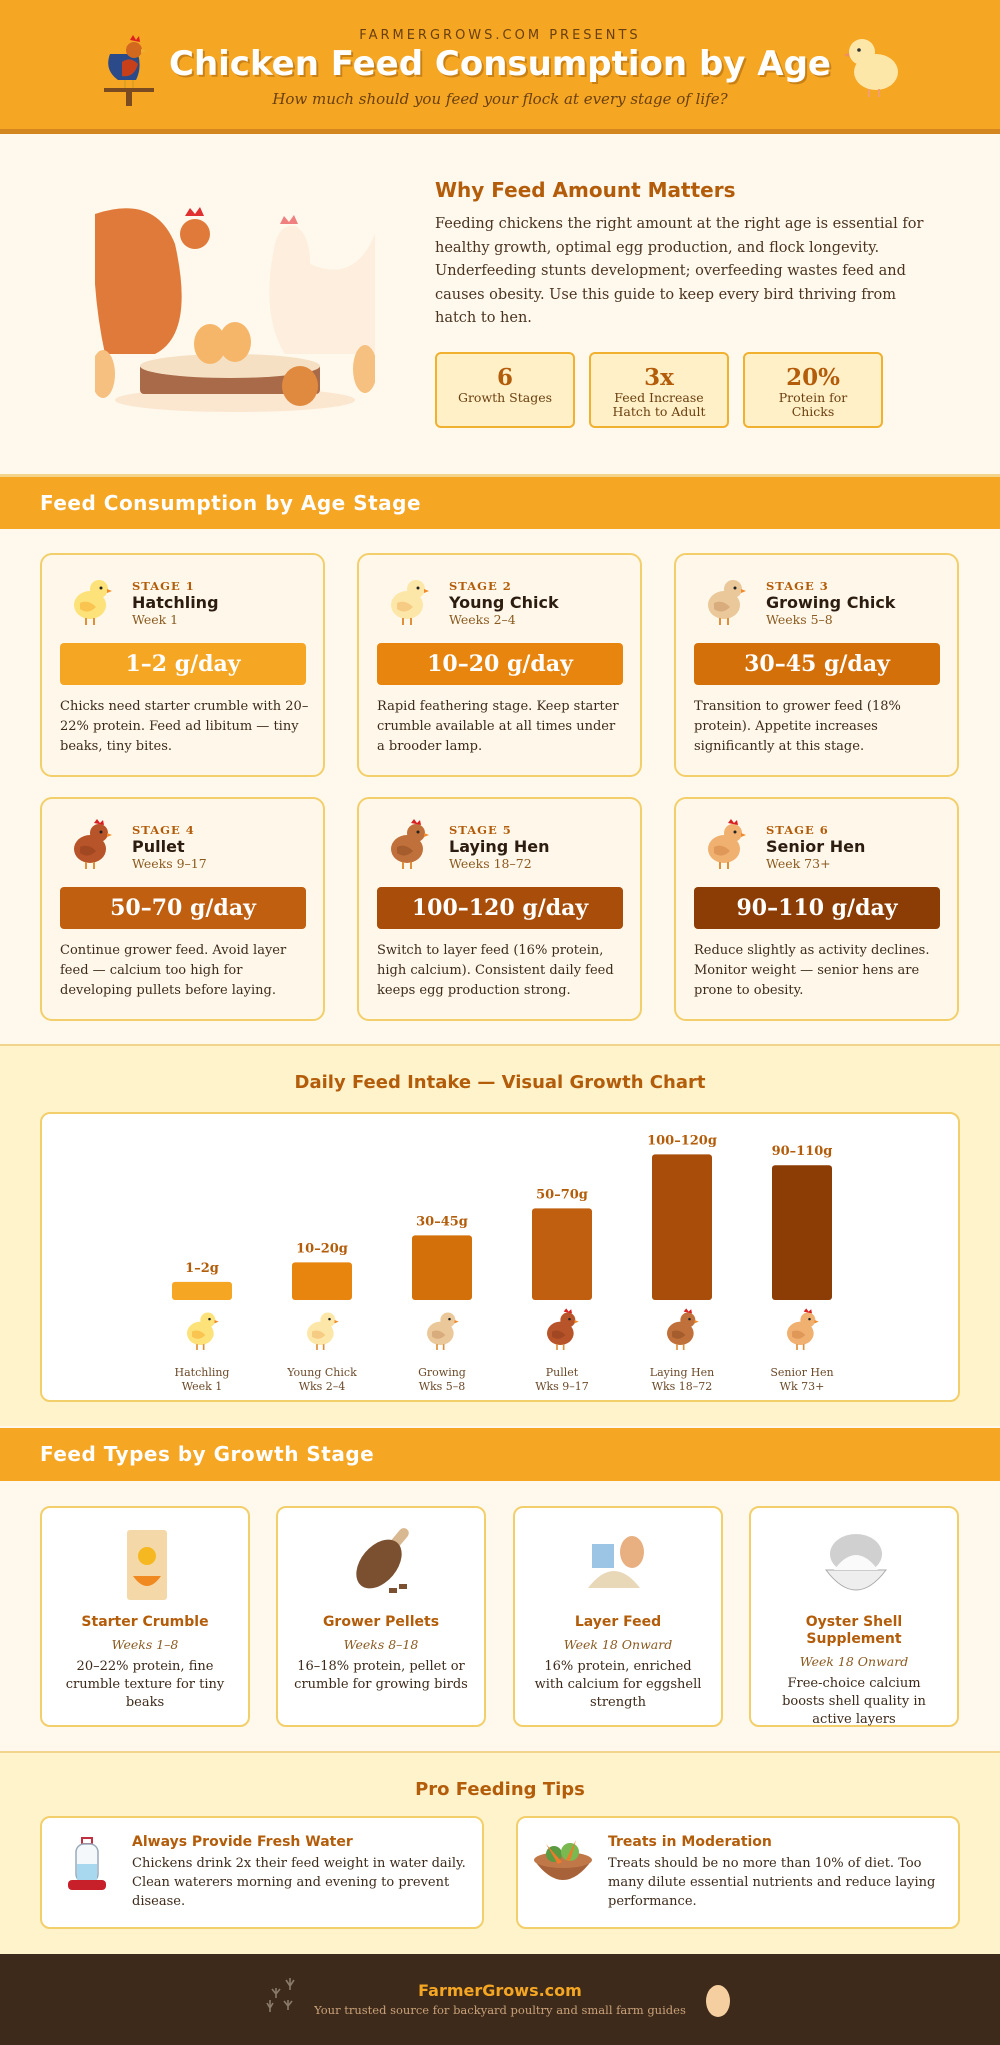 This screenshot has height=2045, width=1000. Describe the element at coordinates (682, 1140) in the screenshot. I see `bar-data-label: 100–120g` at that location.